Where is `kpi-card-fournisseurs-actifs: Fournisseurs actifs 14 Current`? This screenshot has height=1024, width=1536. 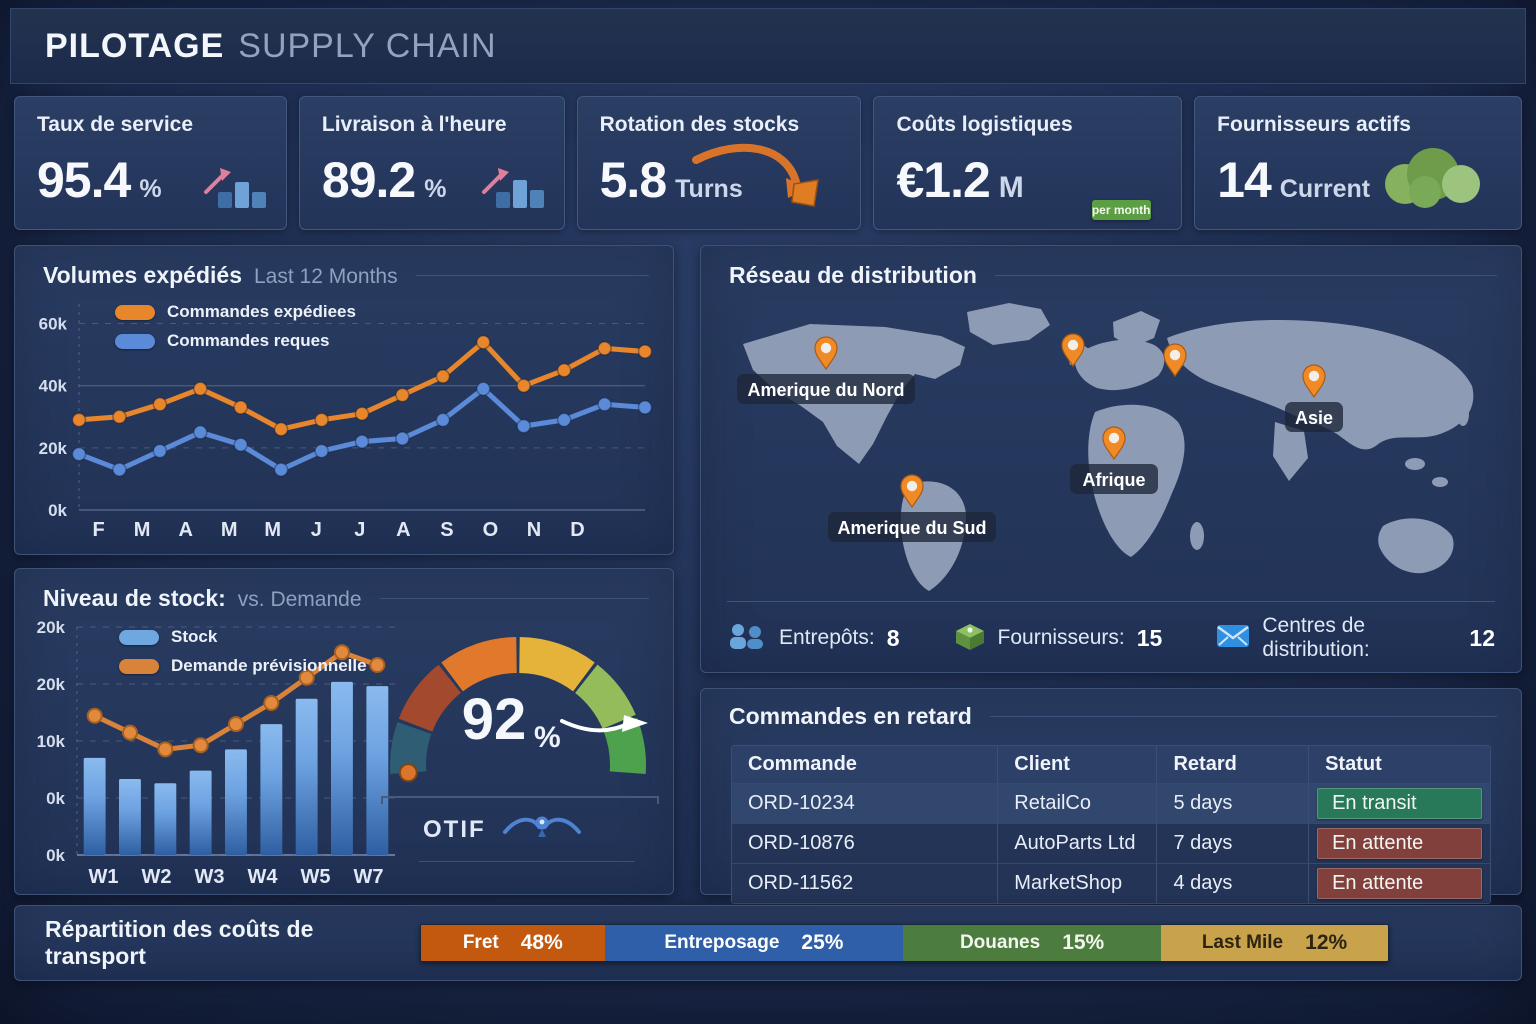
kpi-card-fournisseurs-actifs: Fournisseurs actifs 14 Current is located at coordinates (1358, 163).